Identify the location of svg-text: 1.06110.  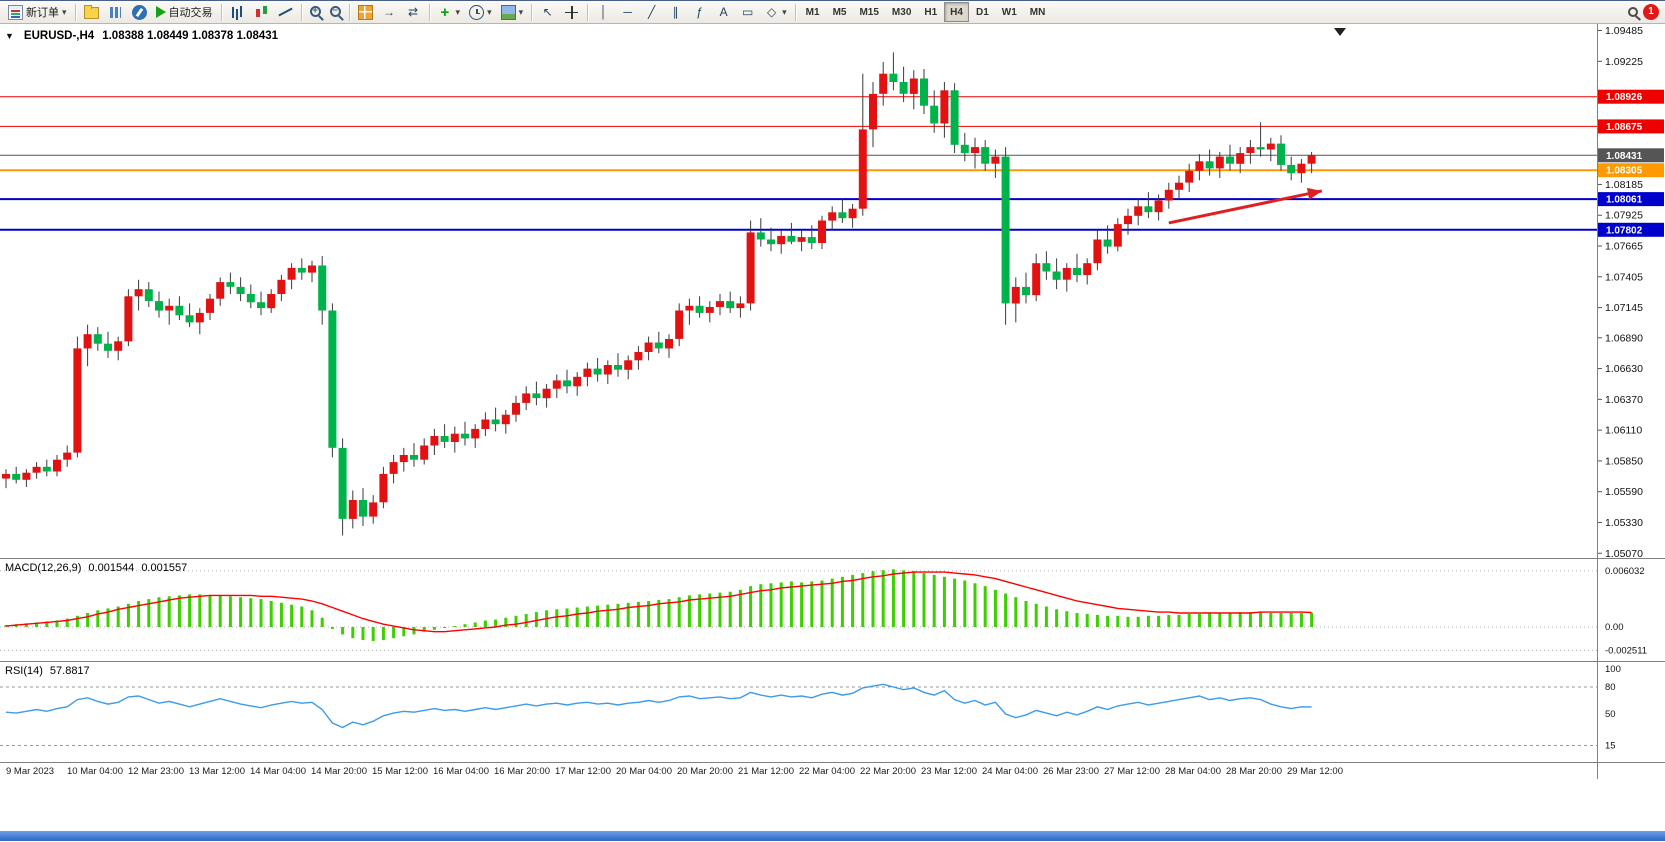
(1623, 431).